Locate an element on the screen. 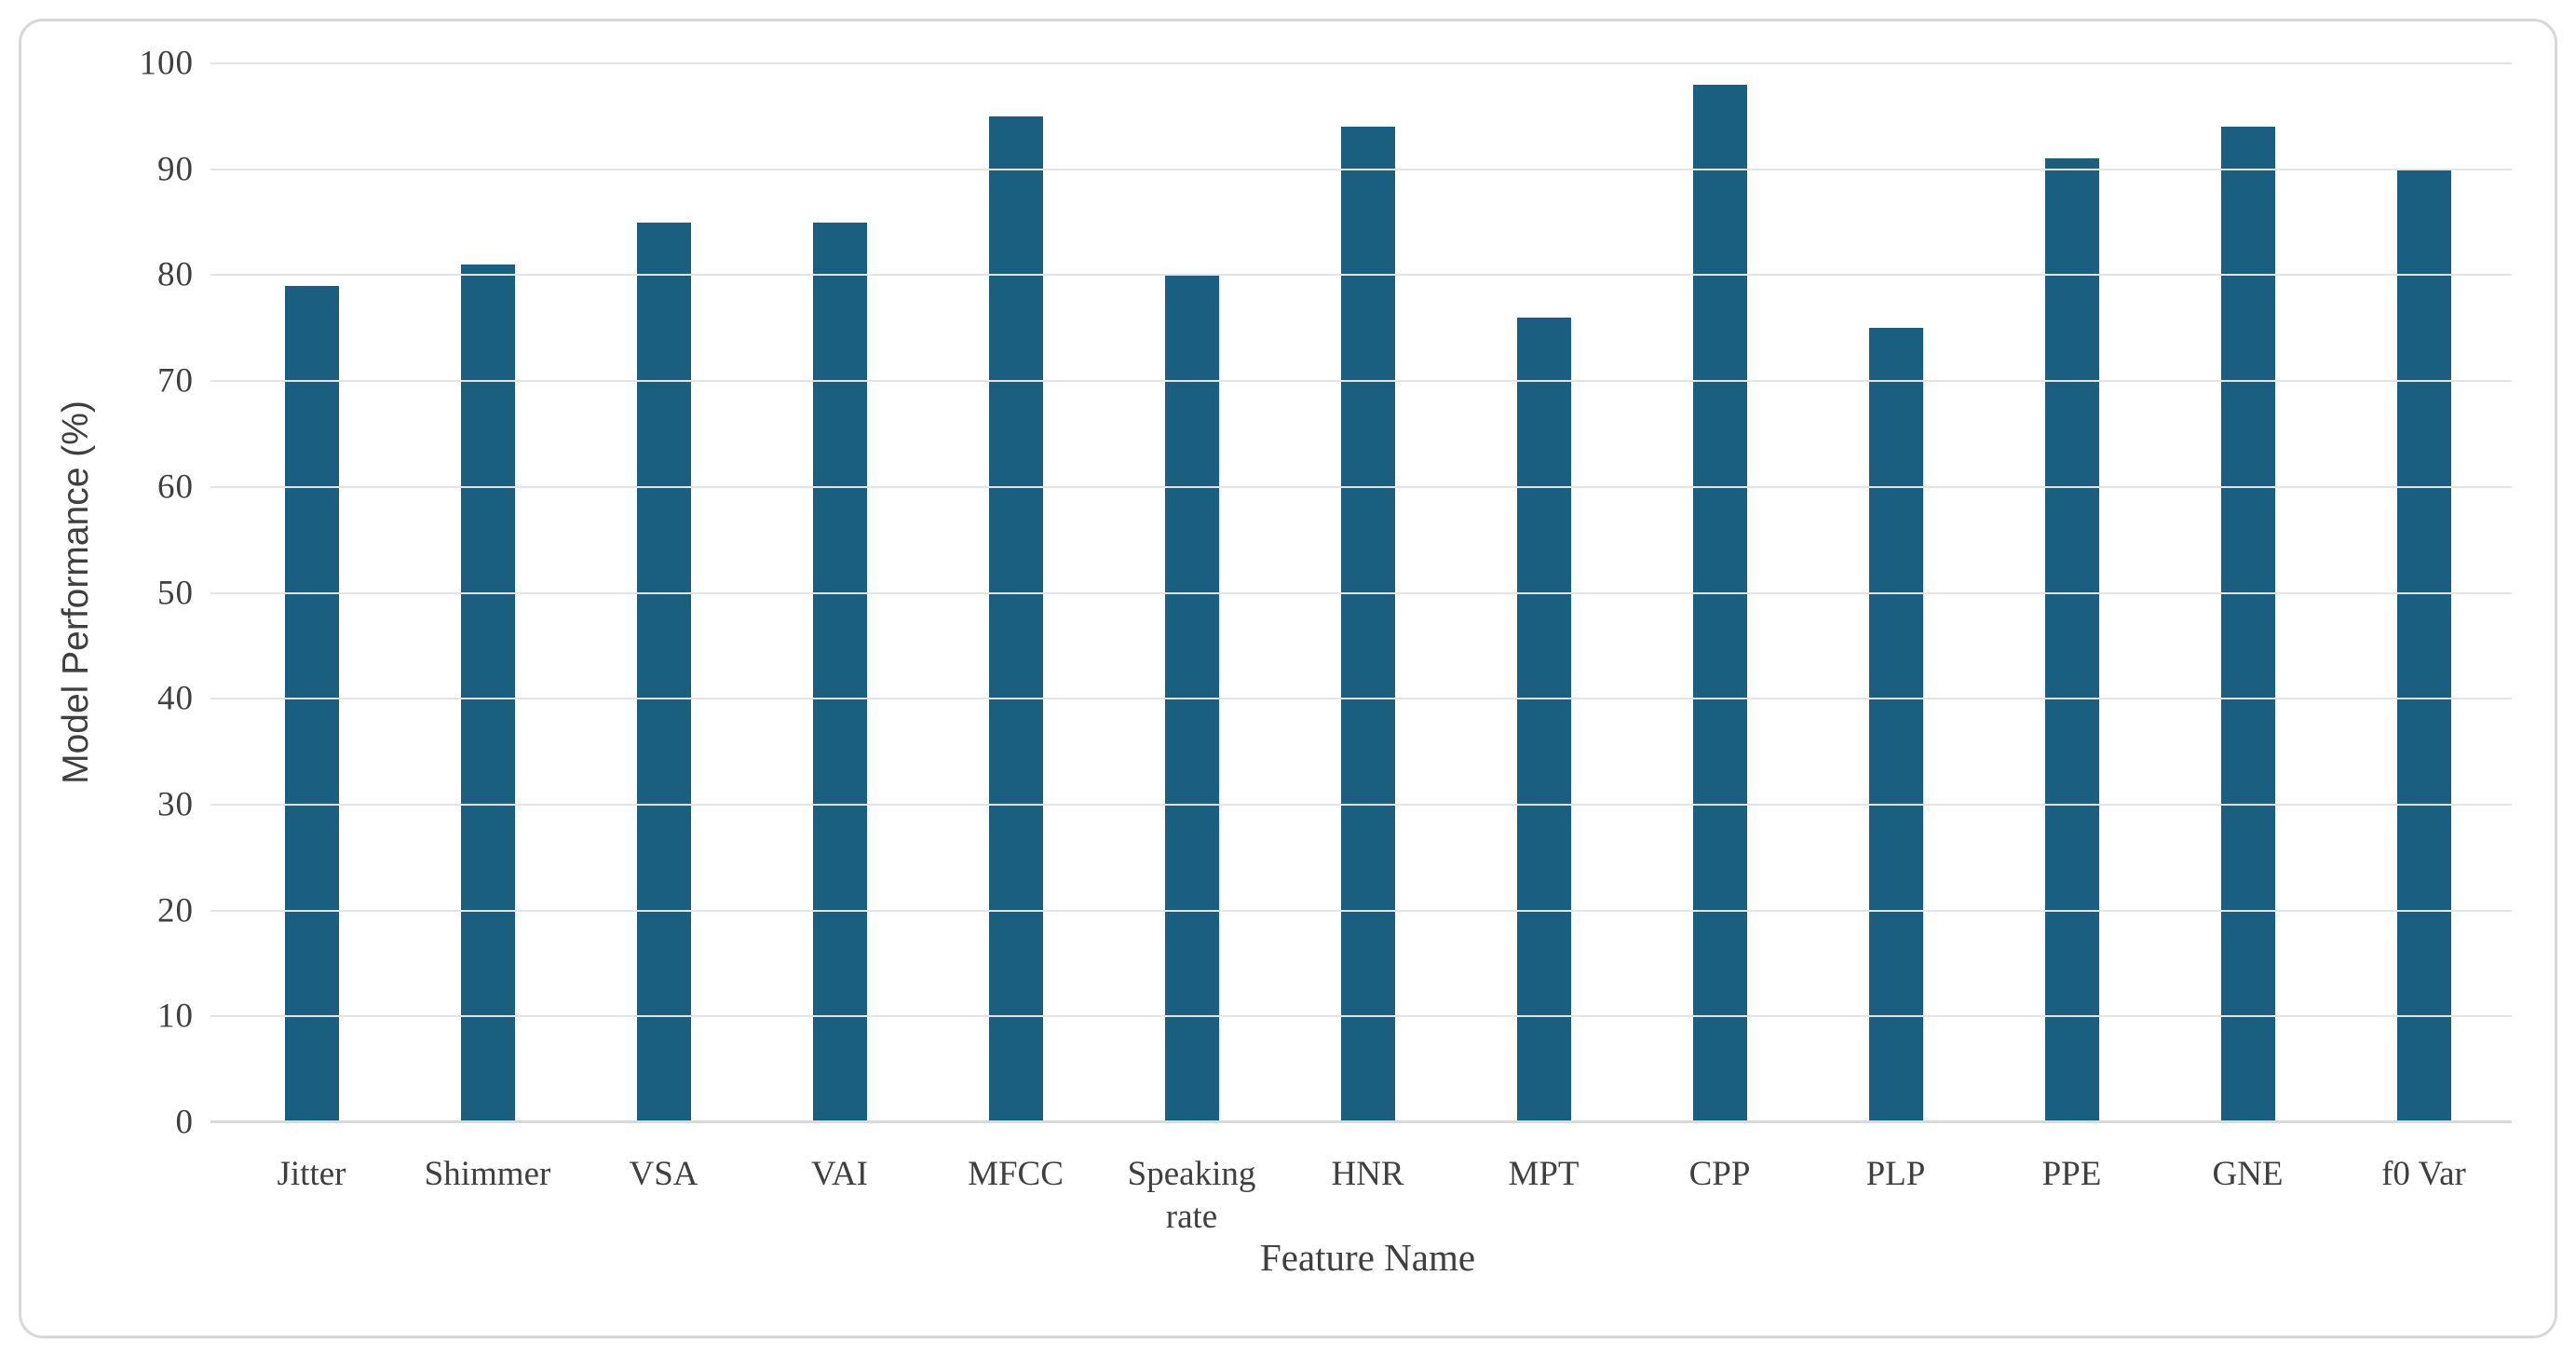  category-label: Speaking rate is located at coordinates (1191, 1196).